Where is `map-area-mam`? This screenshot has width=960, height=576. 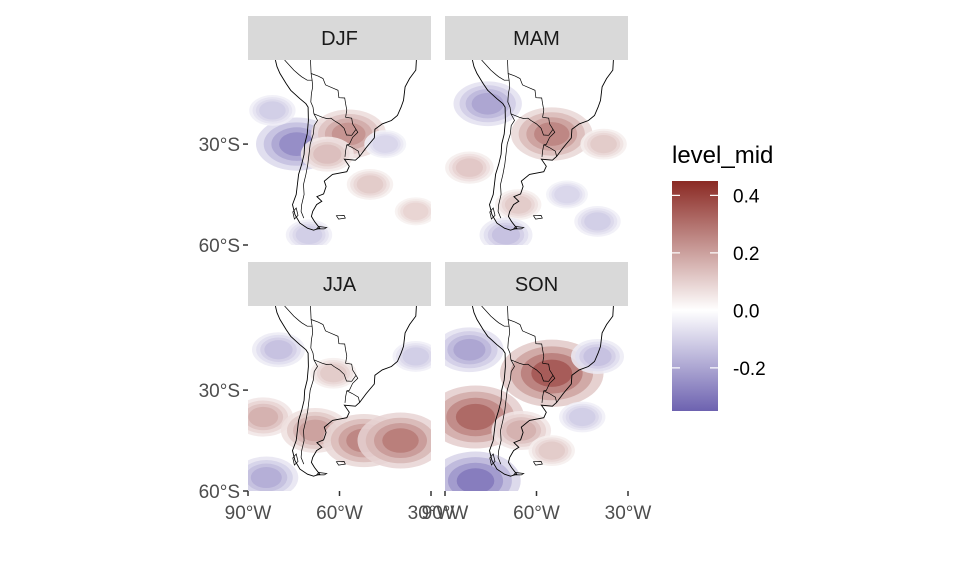
map-area-mam is located at coordinates (536, 152).